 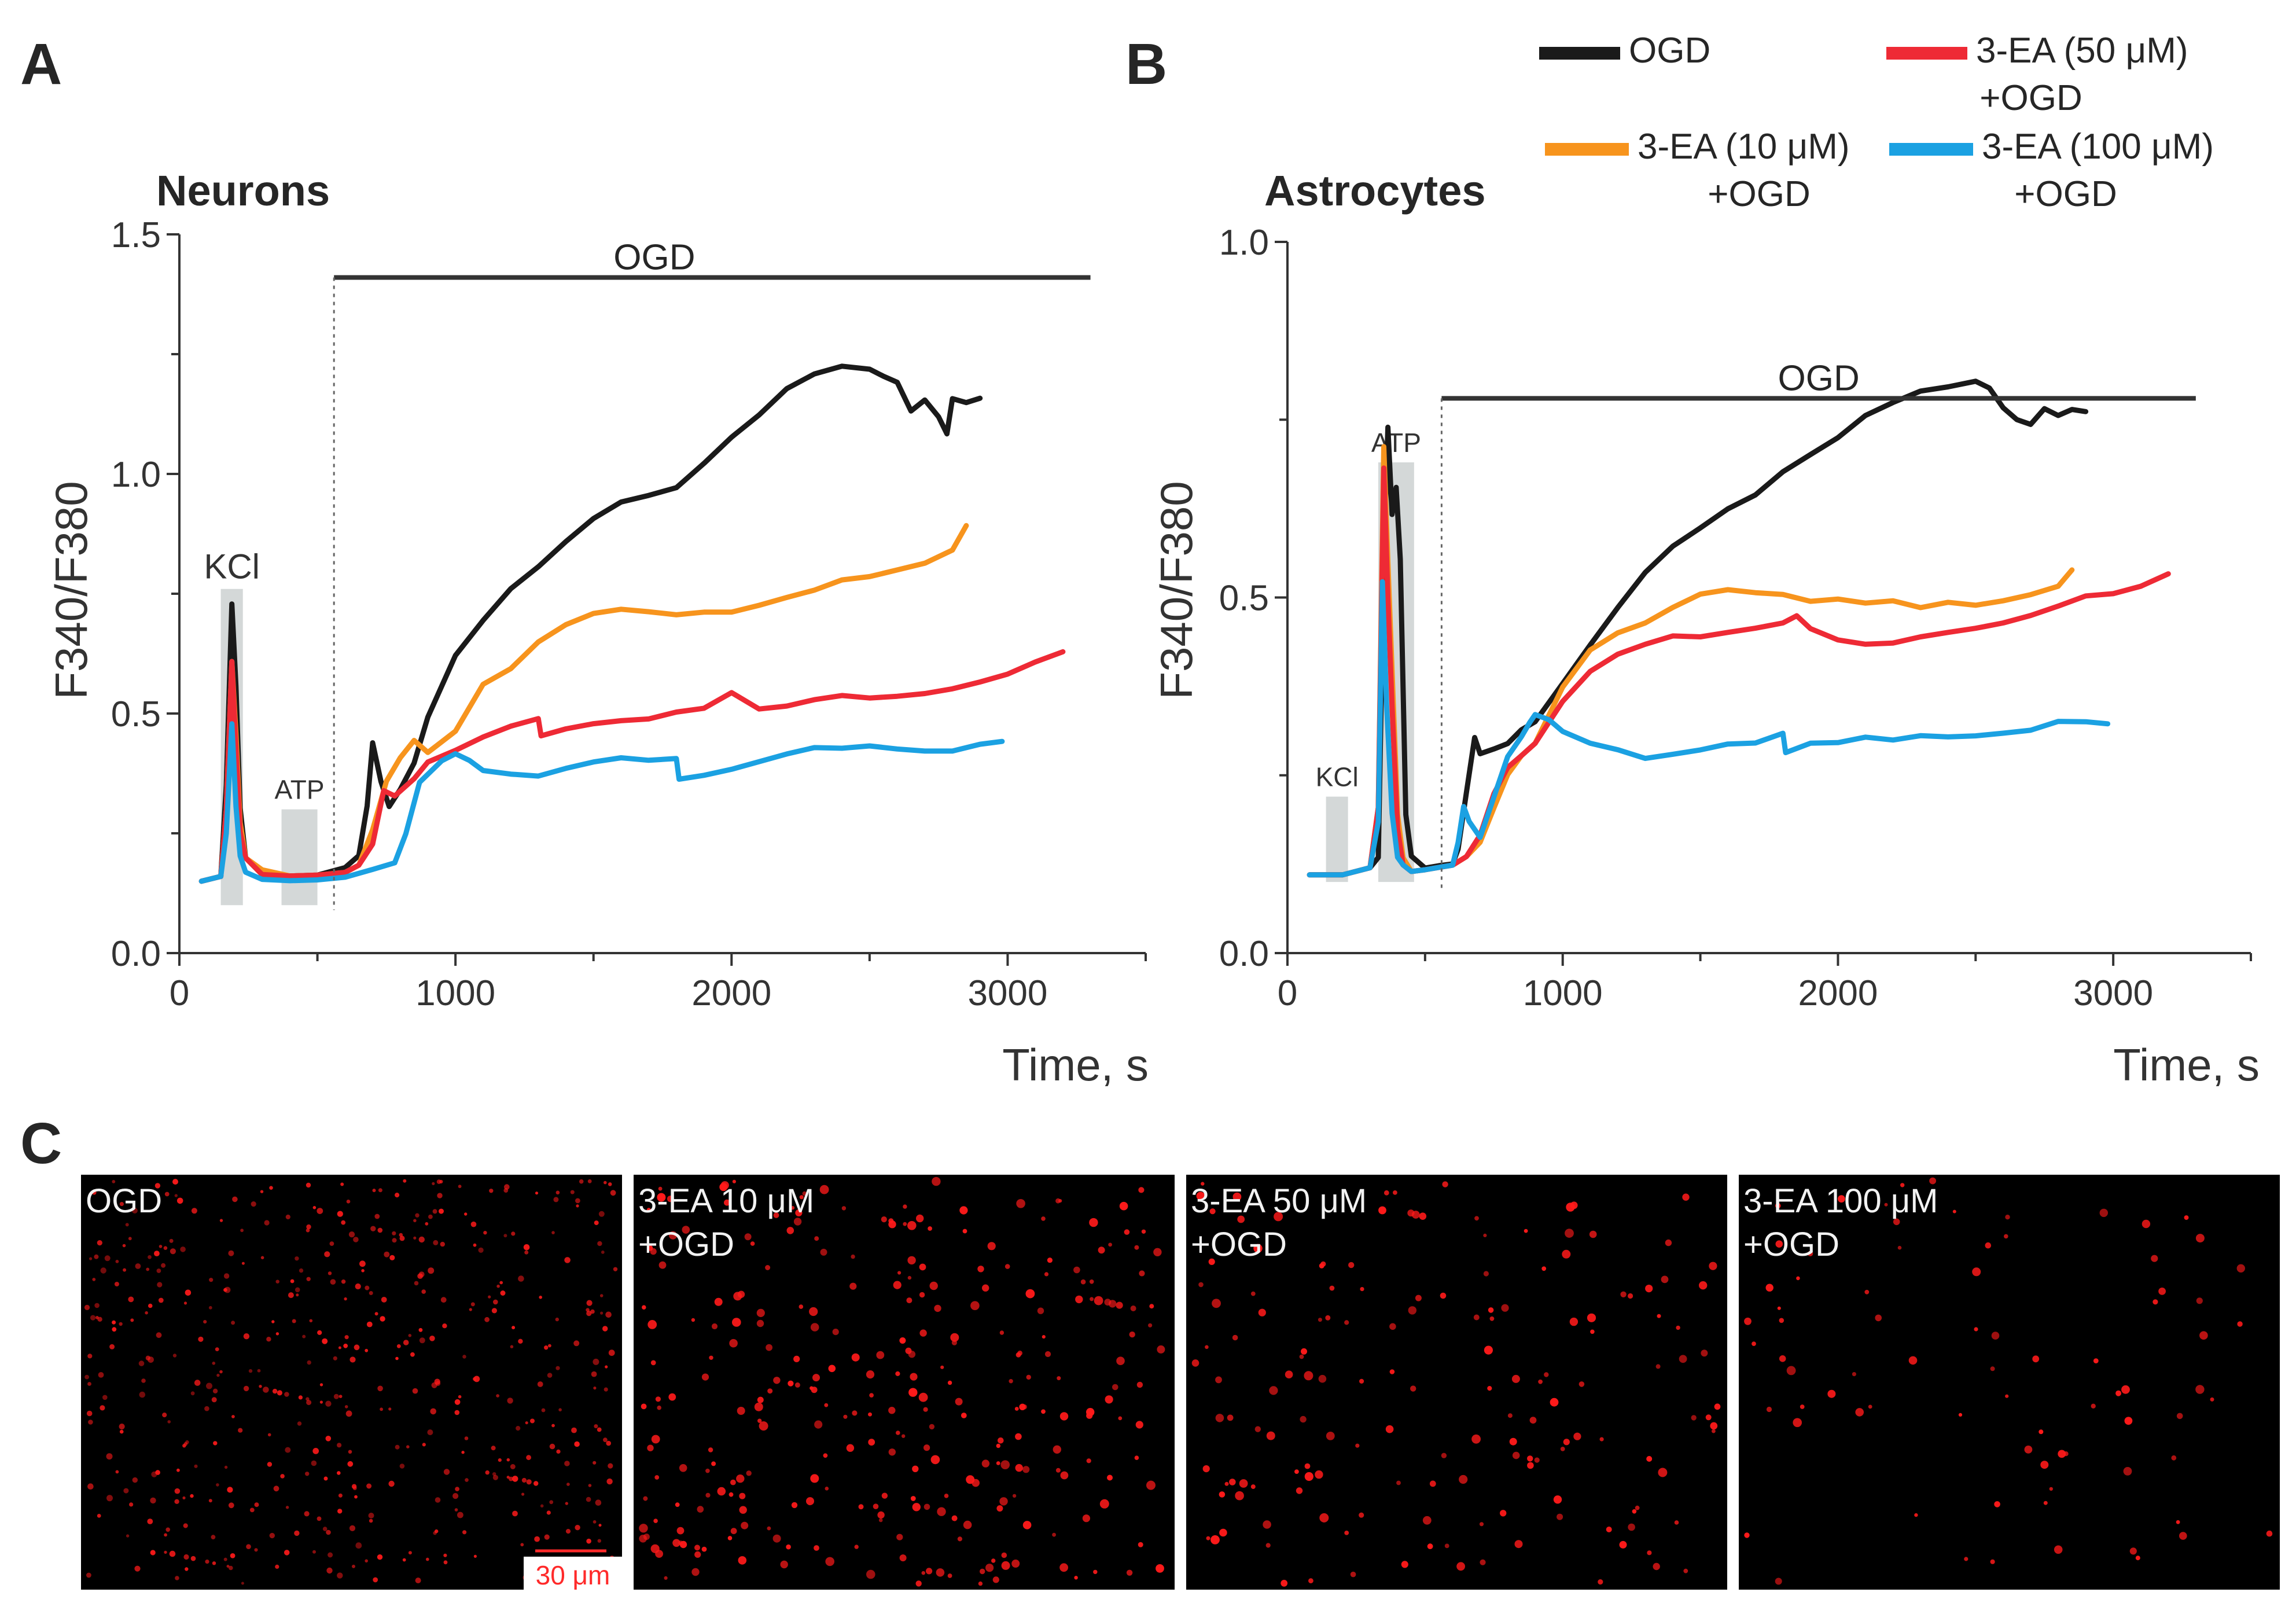 I want to click on x-tick-label: 3000, so click(x=1007, y=993).